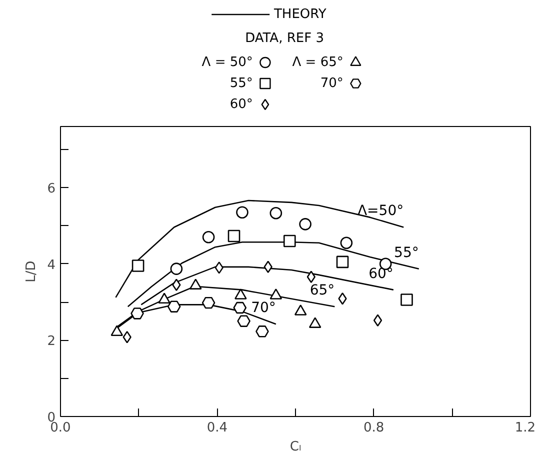 The image size is (535, 457). What do you see at coordinates (322, 290) in the screenshot?
I see `series-label: 65°` at bounding box center [322, 290].